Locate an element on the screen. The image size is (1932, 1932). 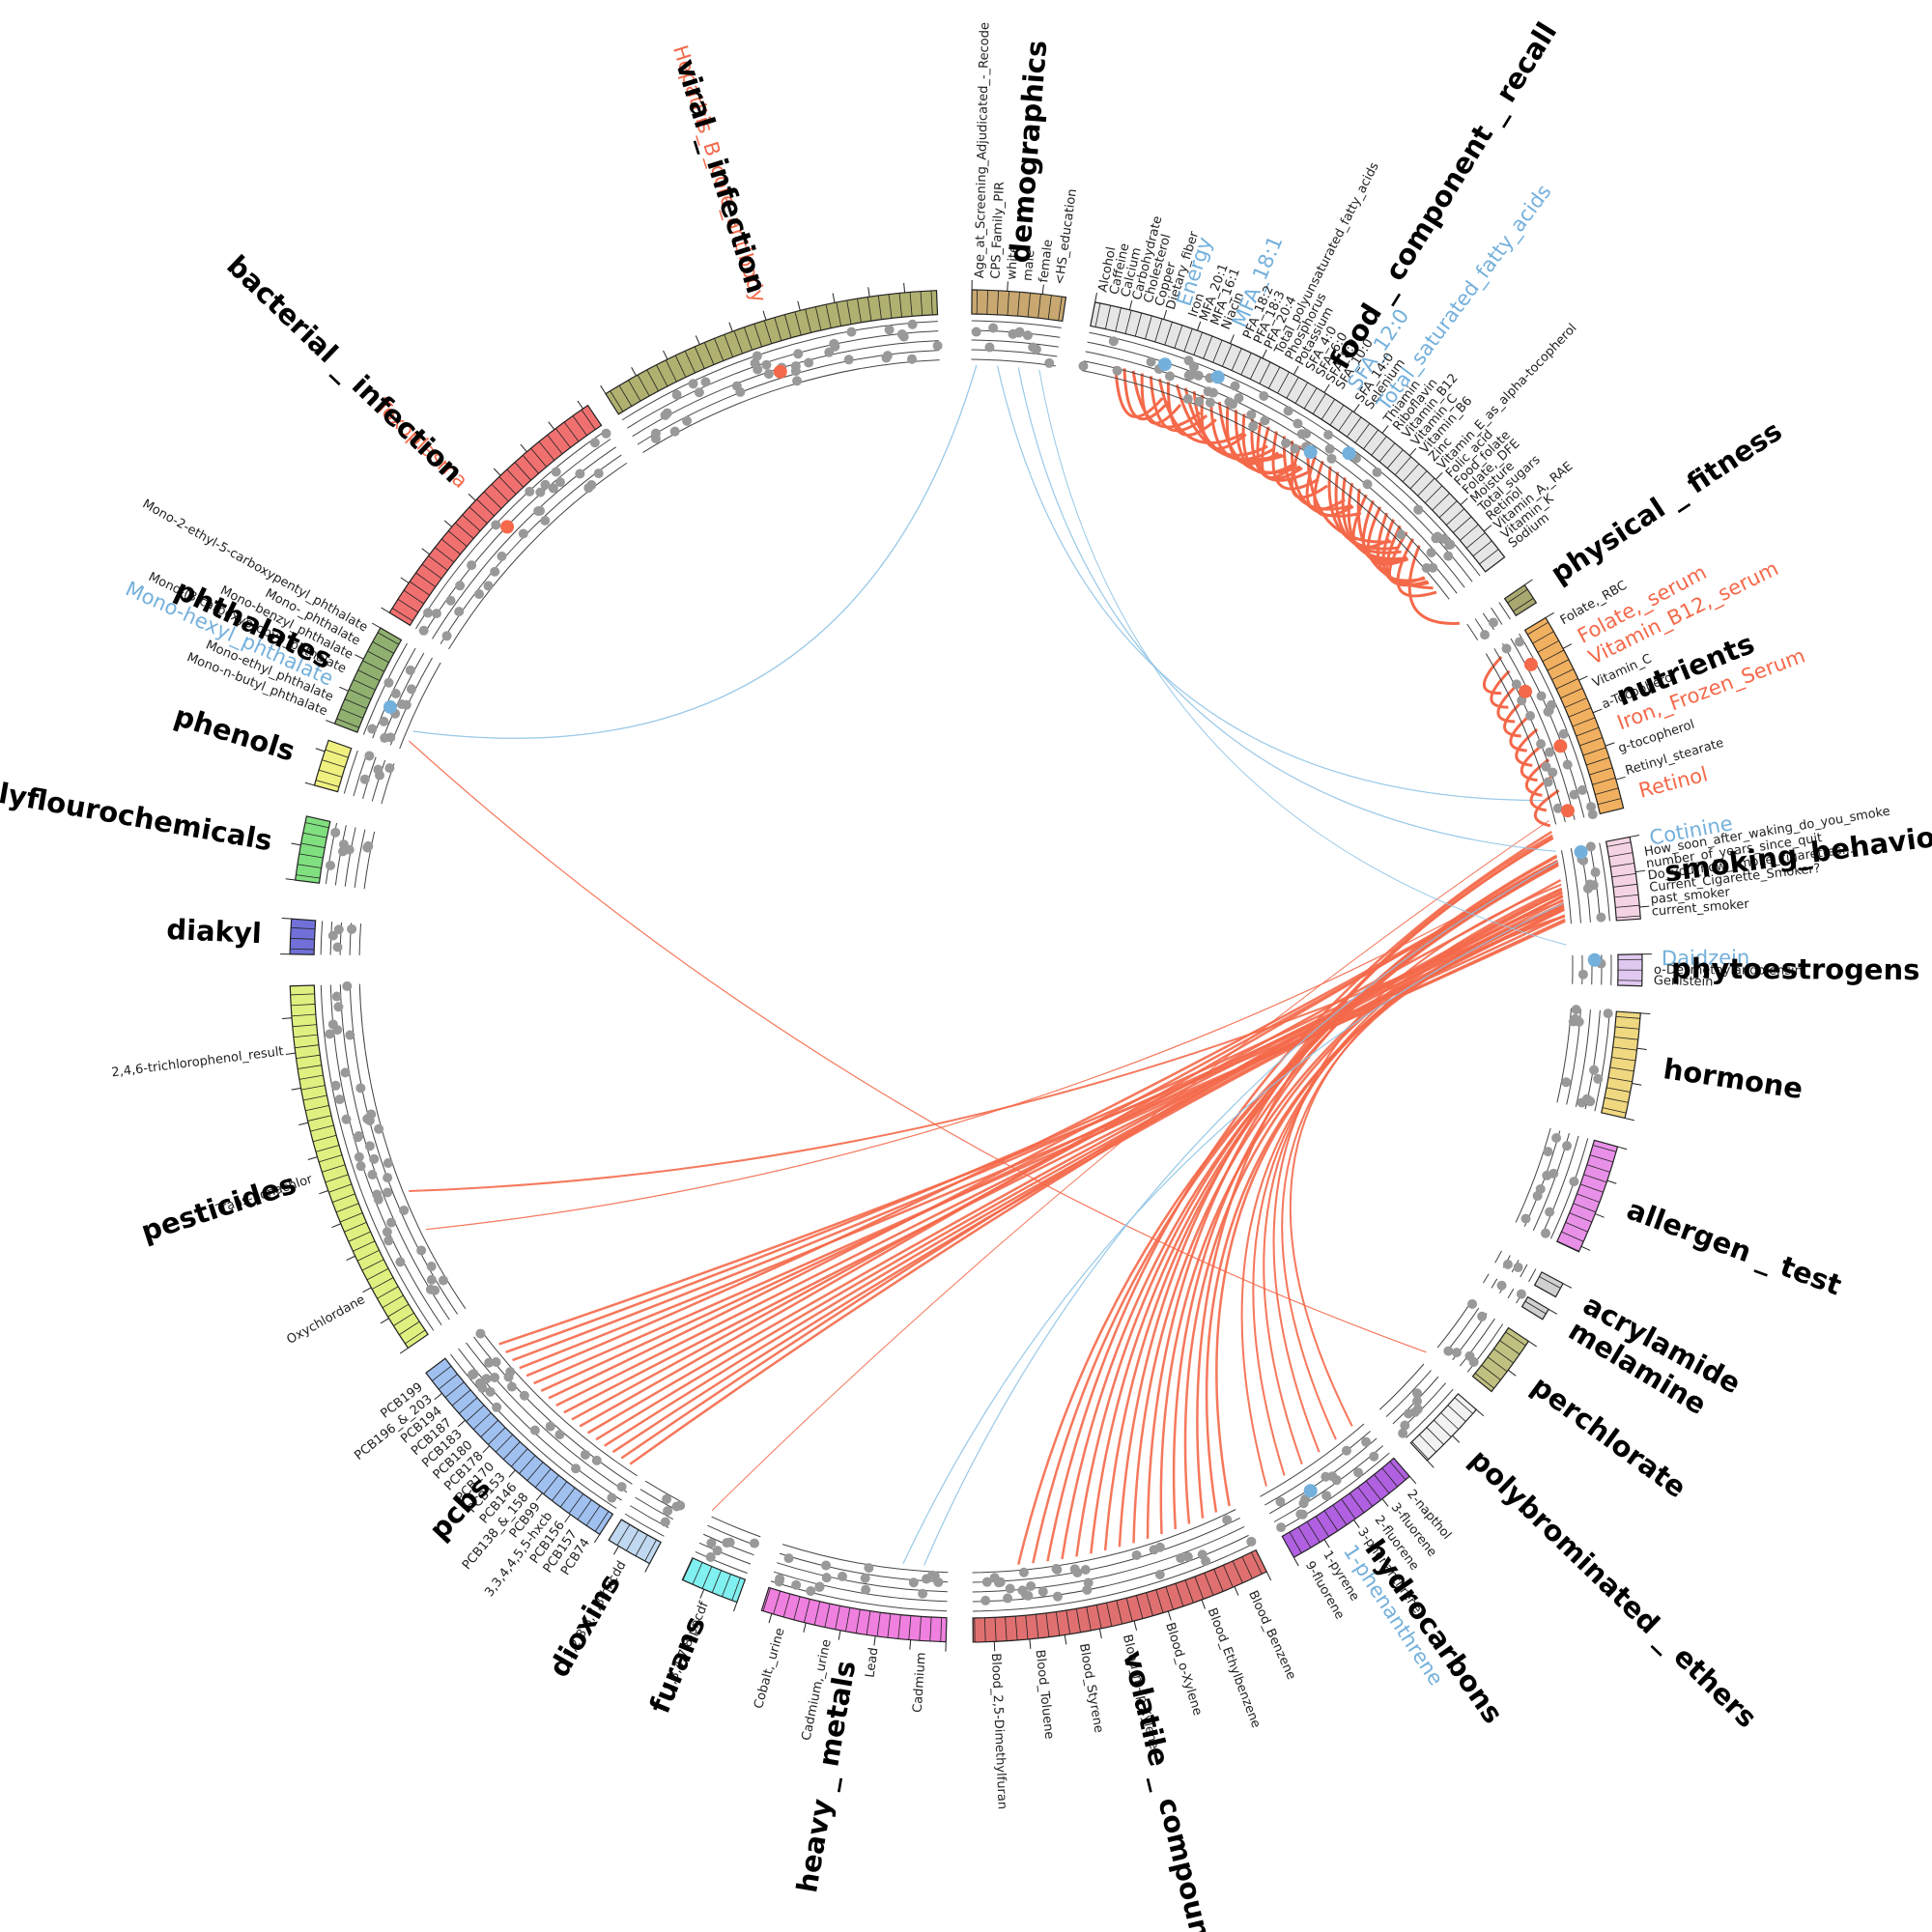
variable-label: Genistein is located at coordinates (1684, 981).